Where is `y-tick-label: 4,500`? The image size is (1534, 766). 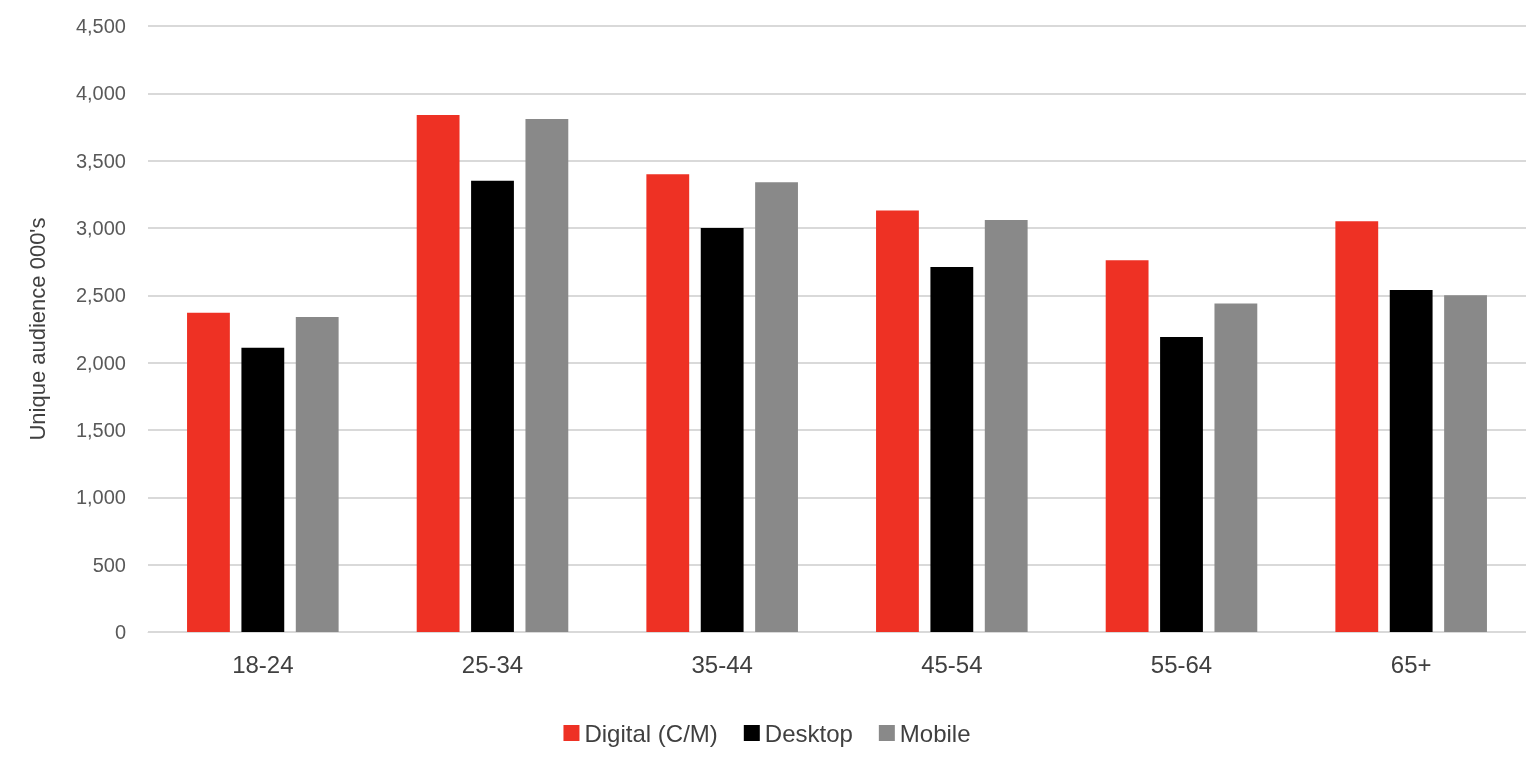
y-tick-label: 4,500 is located at coordinates (100, 26).